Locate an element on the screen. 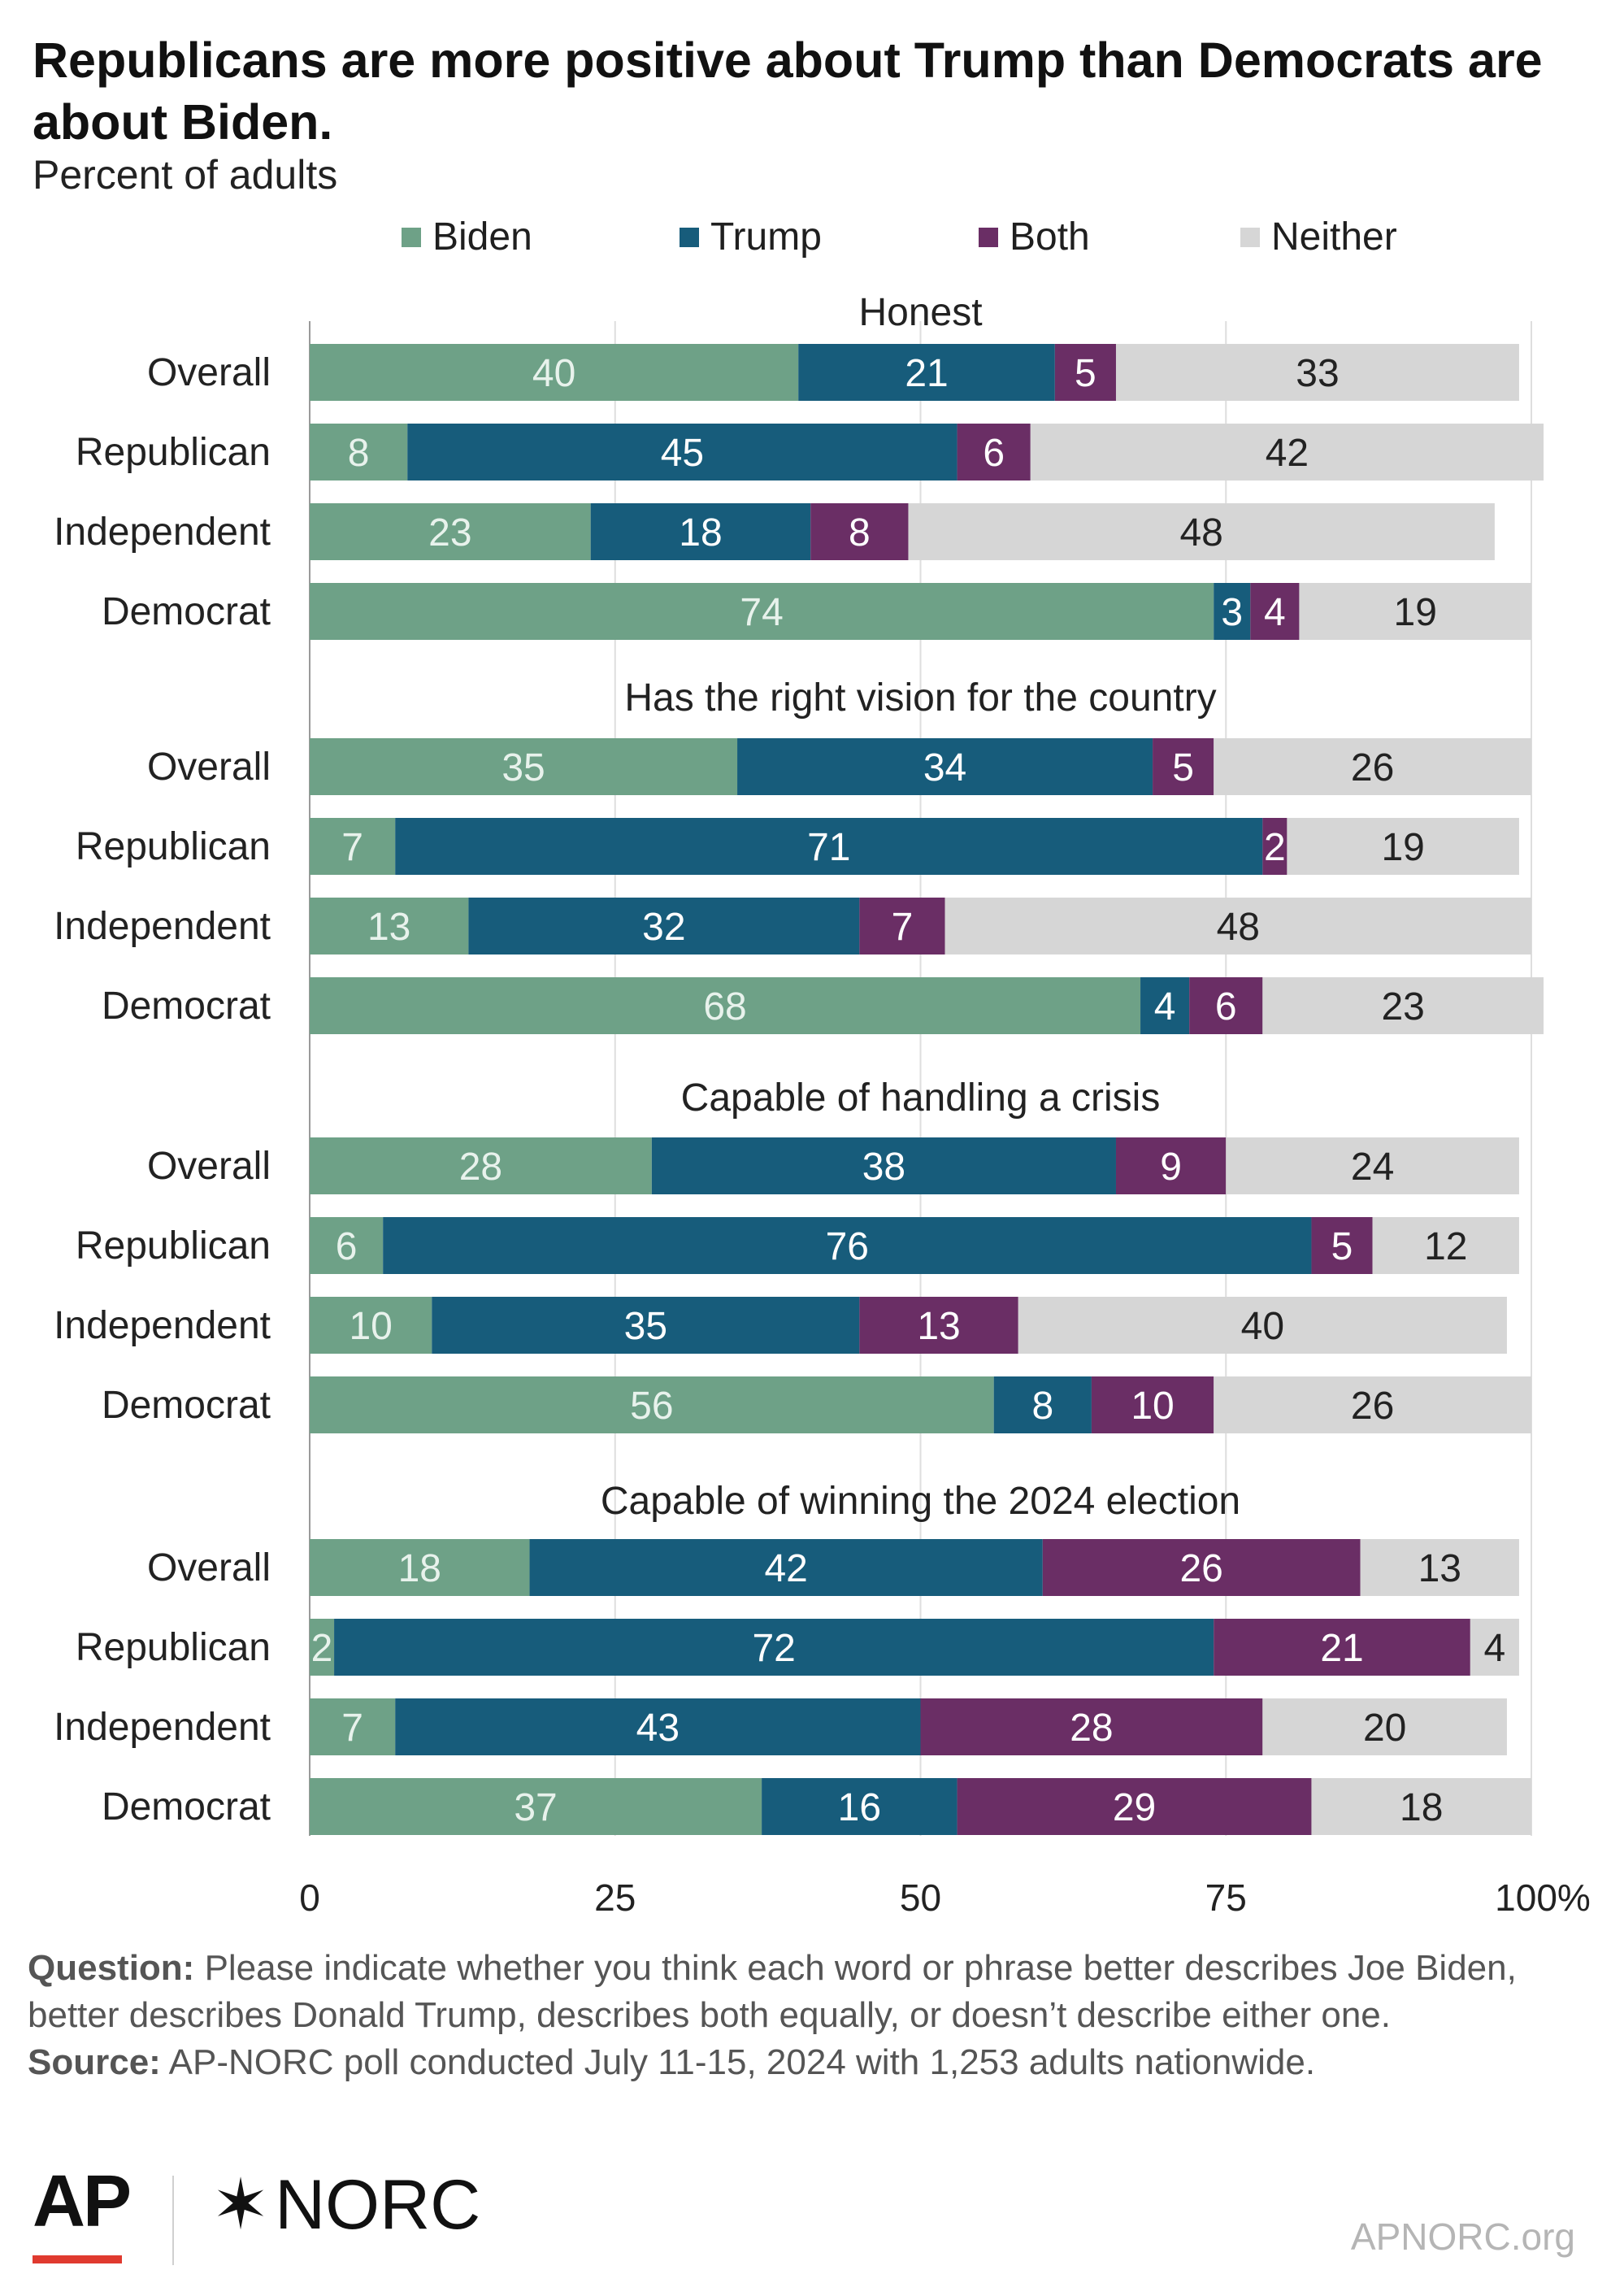  data-label: 19 is located at coordinates (1402, 848).